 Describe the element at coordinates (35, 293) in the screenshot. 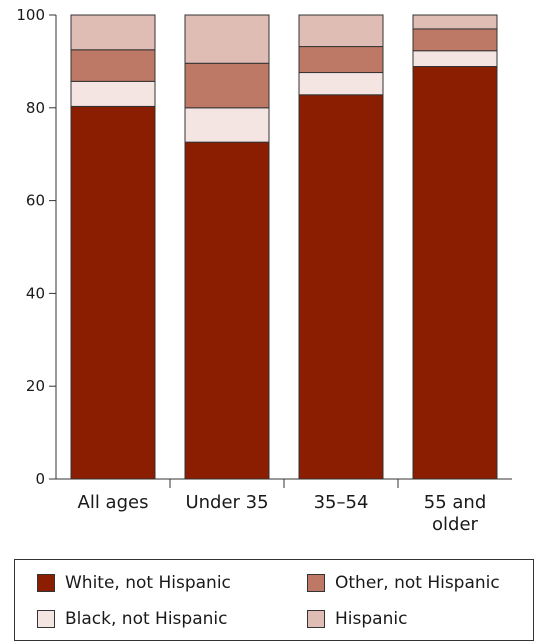

I see `y-tick-label: 40` at that location.